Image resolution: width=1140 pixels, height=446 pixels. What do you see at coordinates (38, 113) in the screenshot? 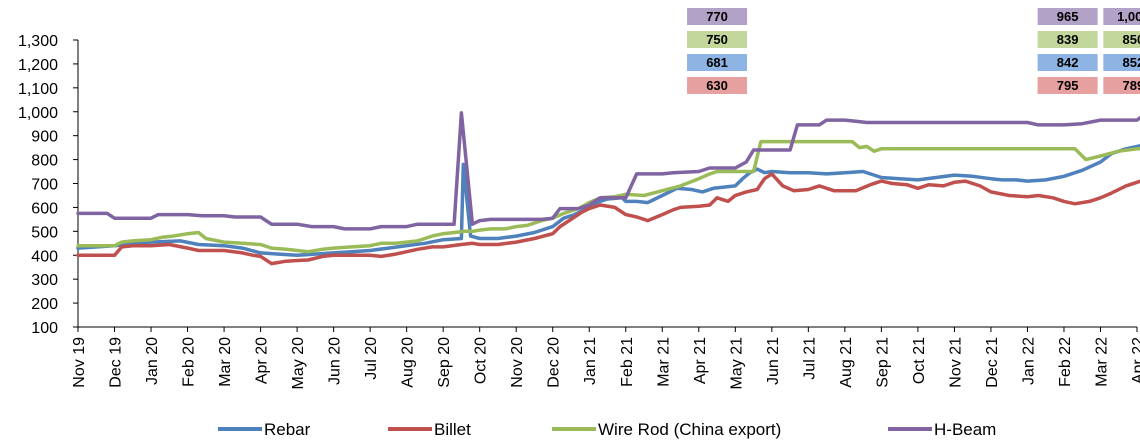
I see `y-tick-label: 1,000` at bounding box center [38, 113].